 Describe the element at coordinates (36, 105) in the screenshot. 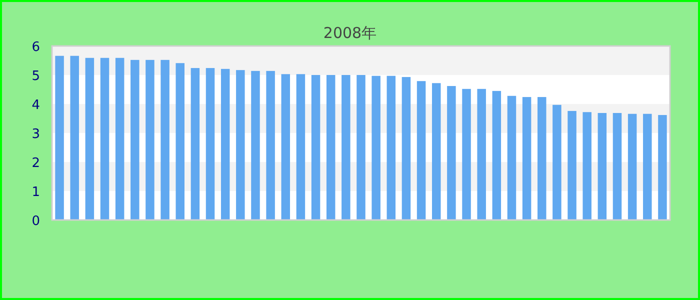

I see `y-tick-label: 4` at that location.